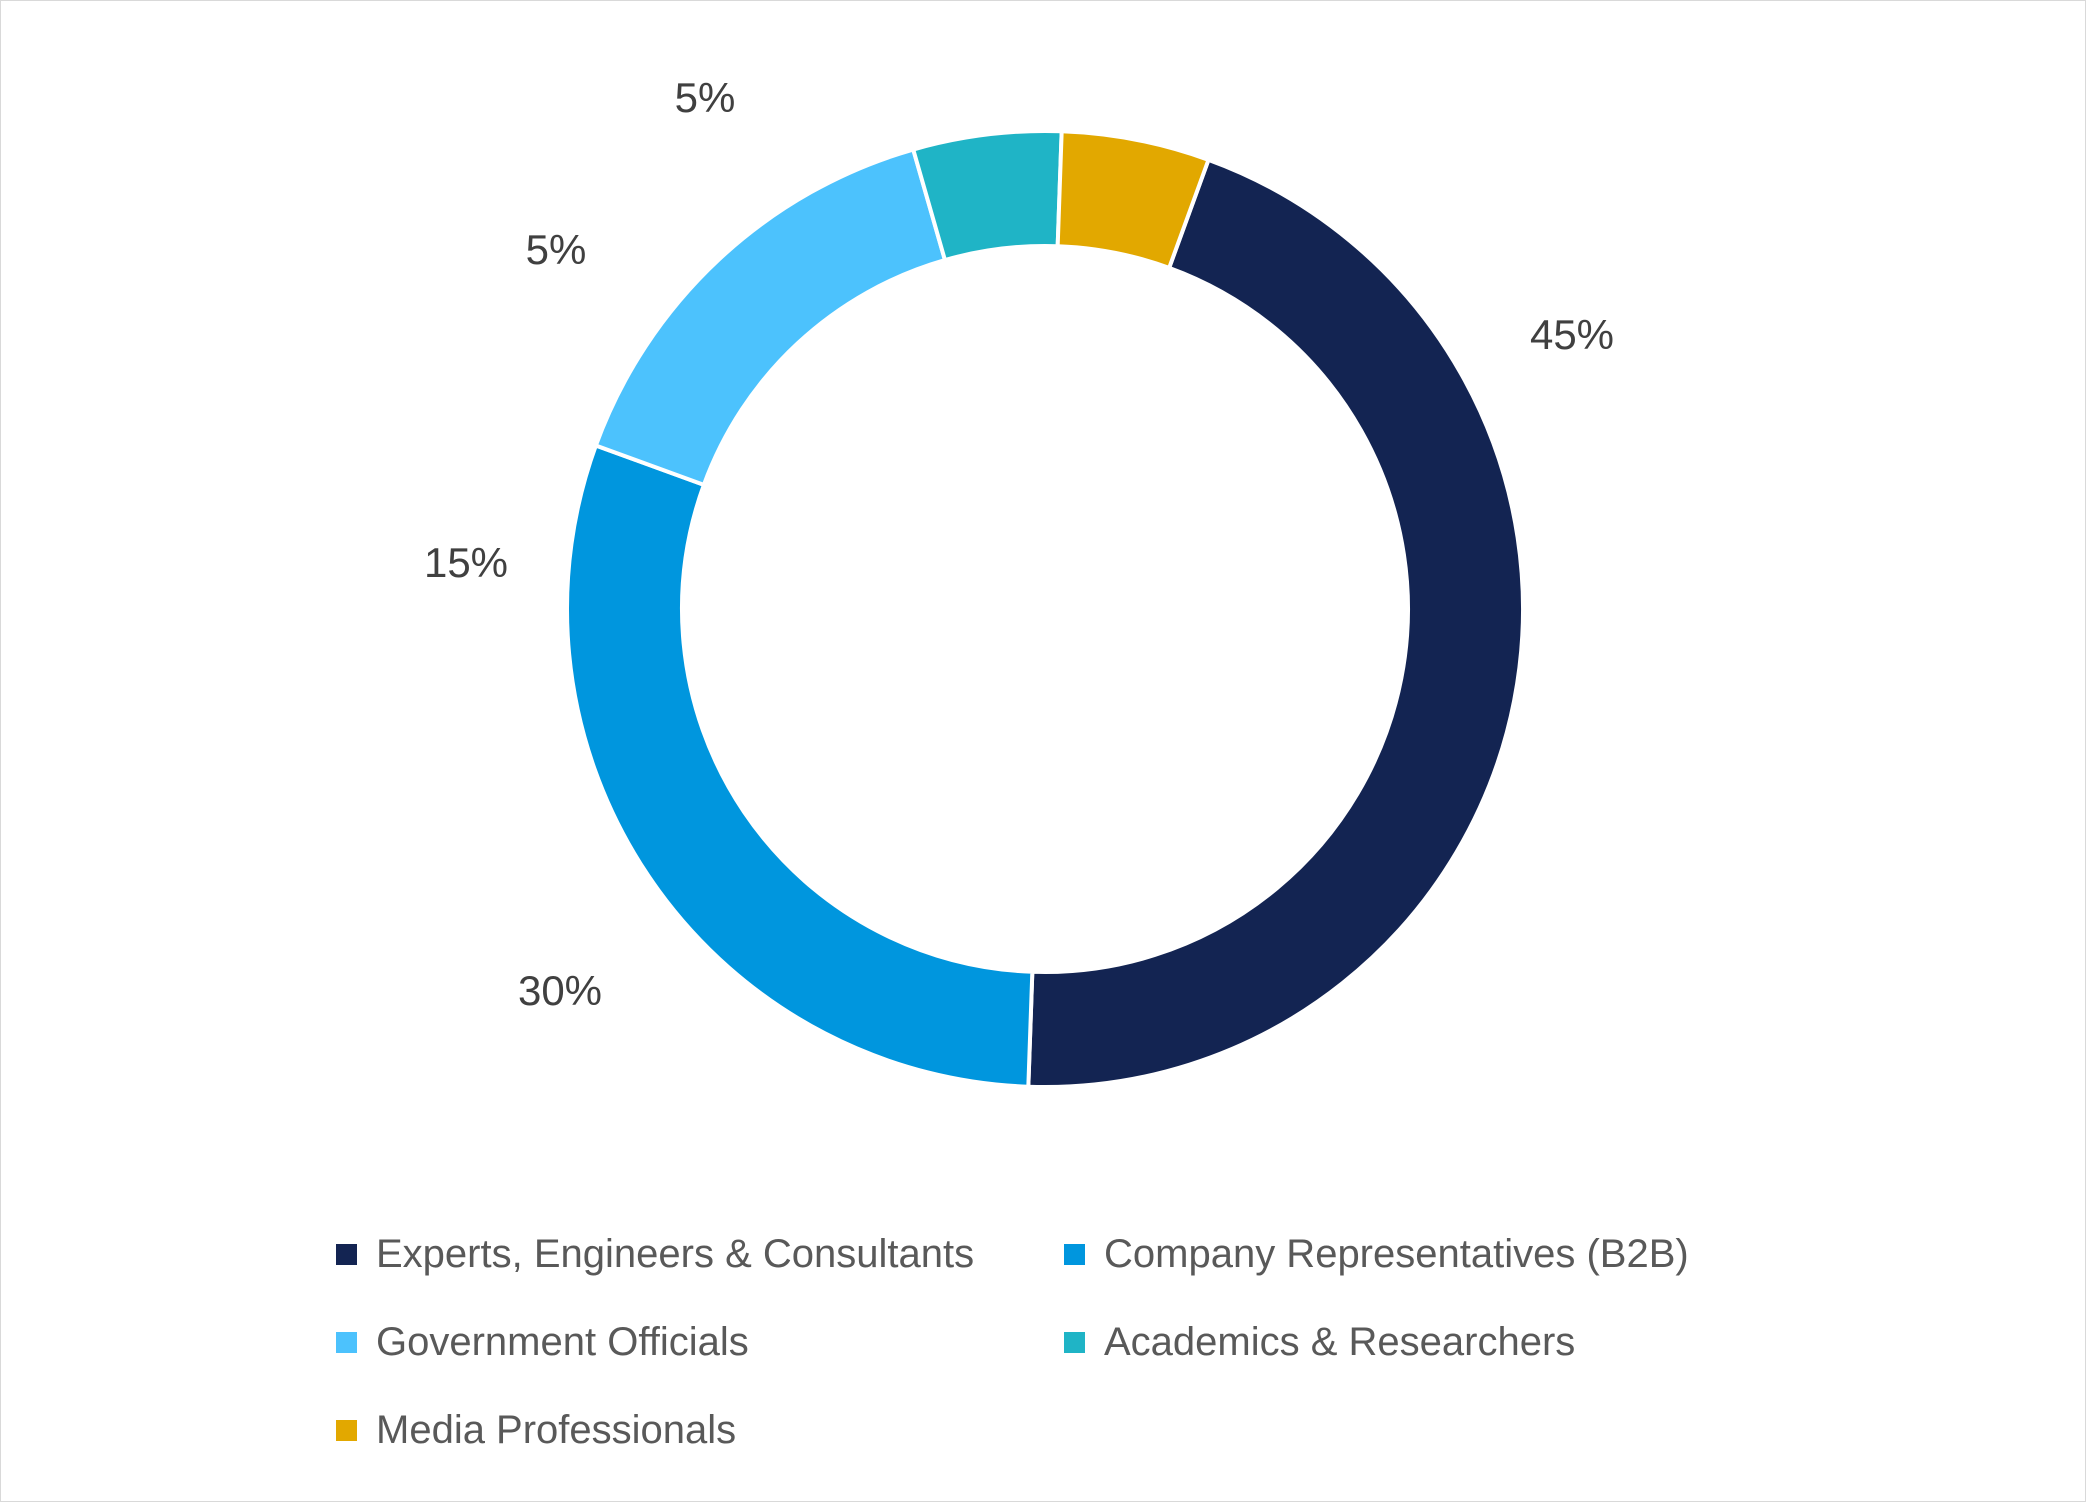  Describe the element at coordinates (1133, 200) in the screenshot. I see `slice-media-professionals` at that location.